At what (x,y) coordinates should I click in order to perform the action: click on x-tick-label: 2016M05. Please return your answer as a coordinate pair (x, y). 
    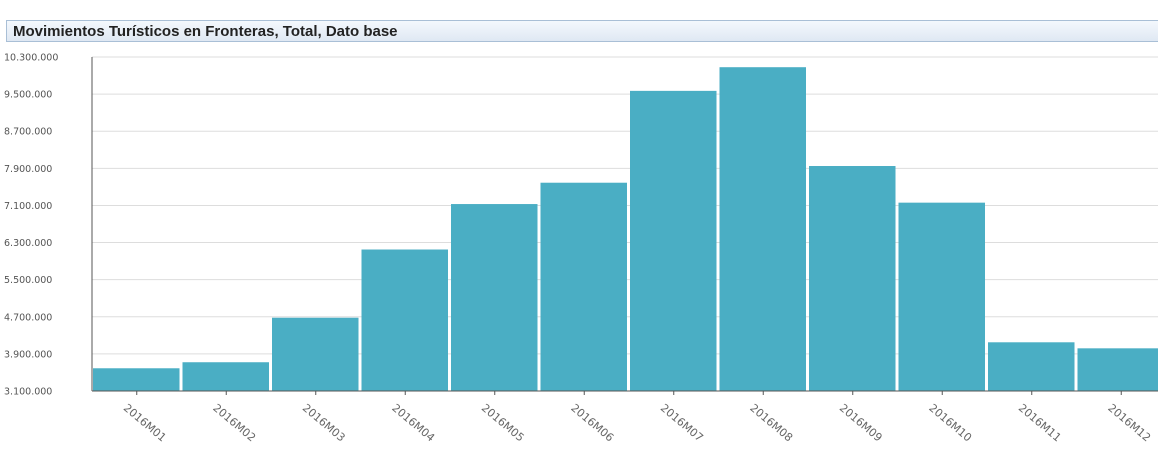
    Looking at the image, I should click on (503, 422).